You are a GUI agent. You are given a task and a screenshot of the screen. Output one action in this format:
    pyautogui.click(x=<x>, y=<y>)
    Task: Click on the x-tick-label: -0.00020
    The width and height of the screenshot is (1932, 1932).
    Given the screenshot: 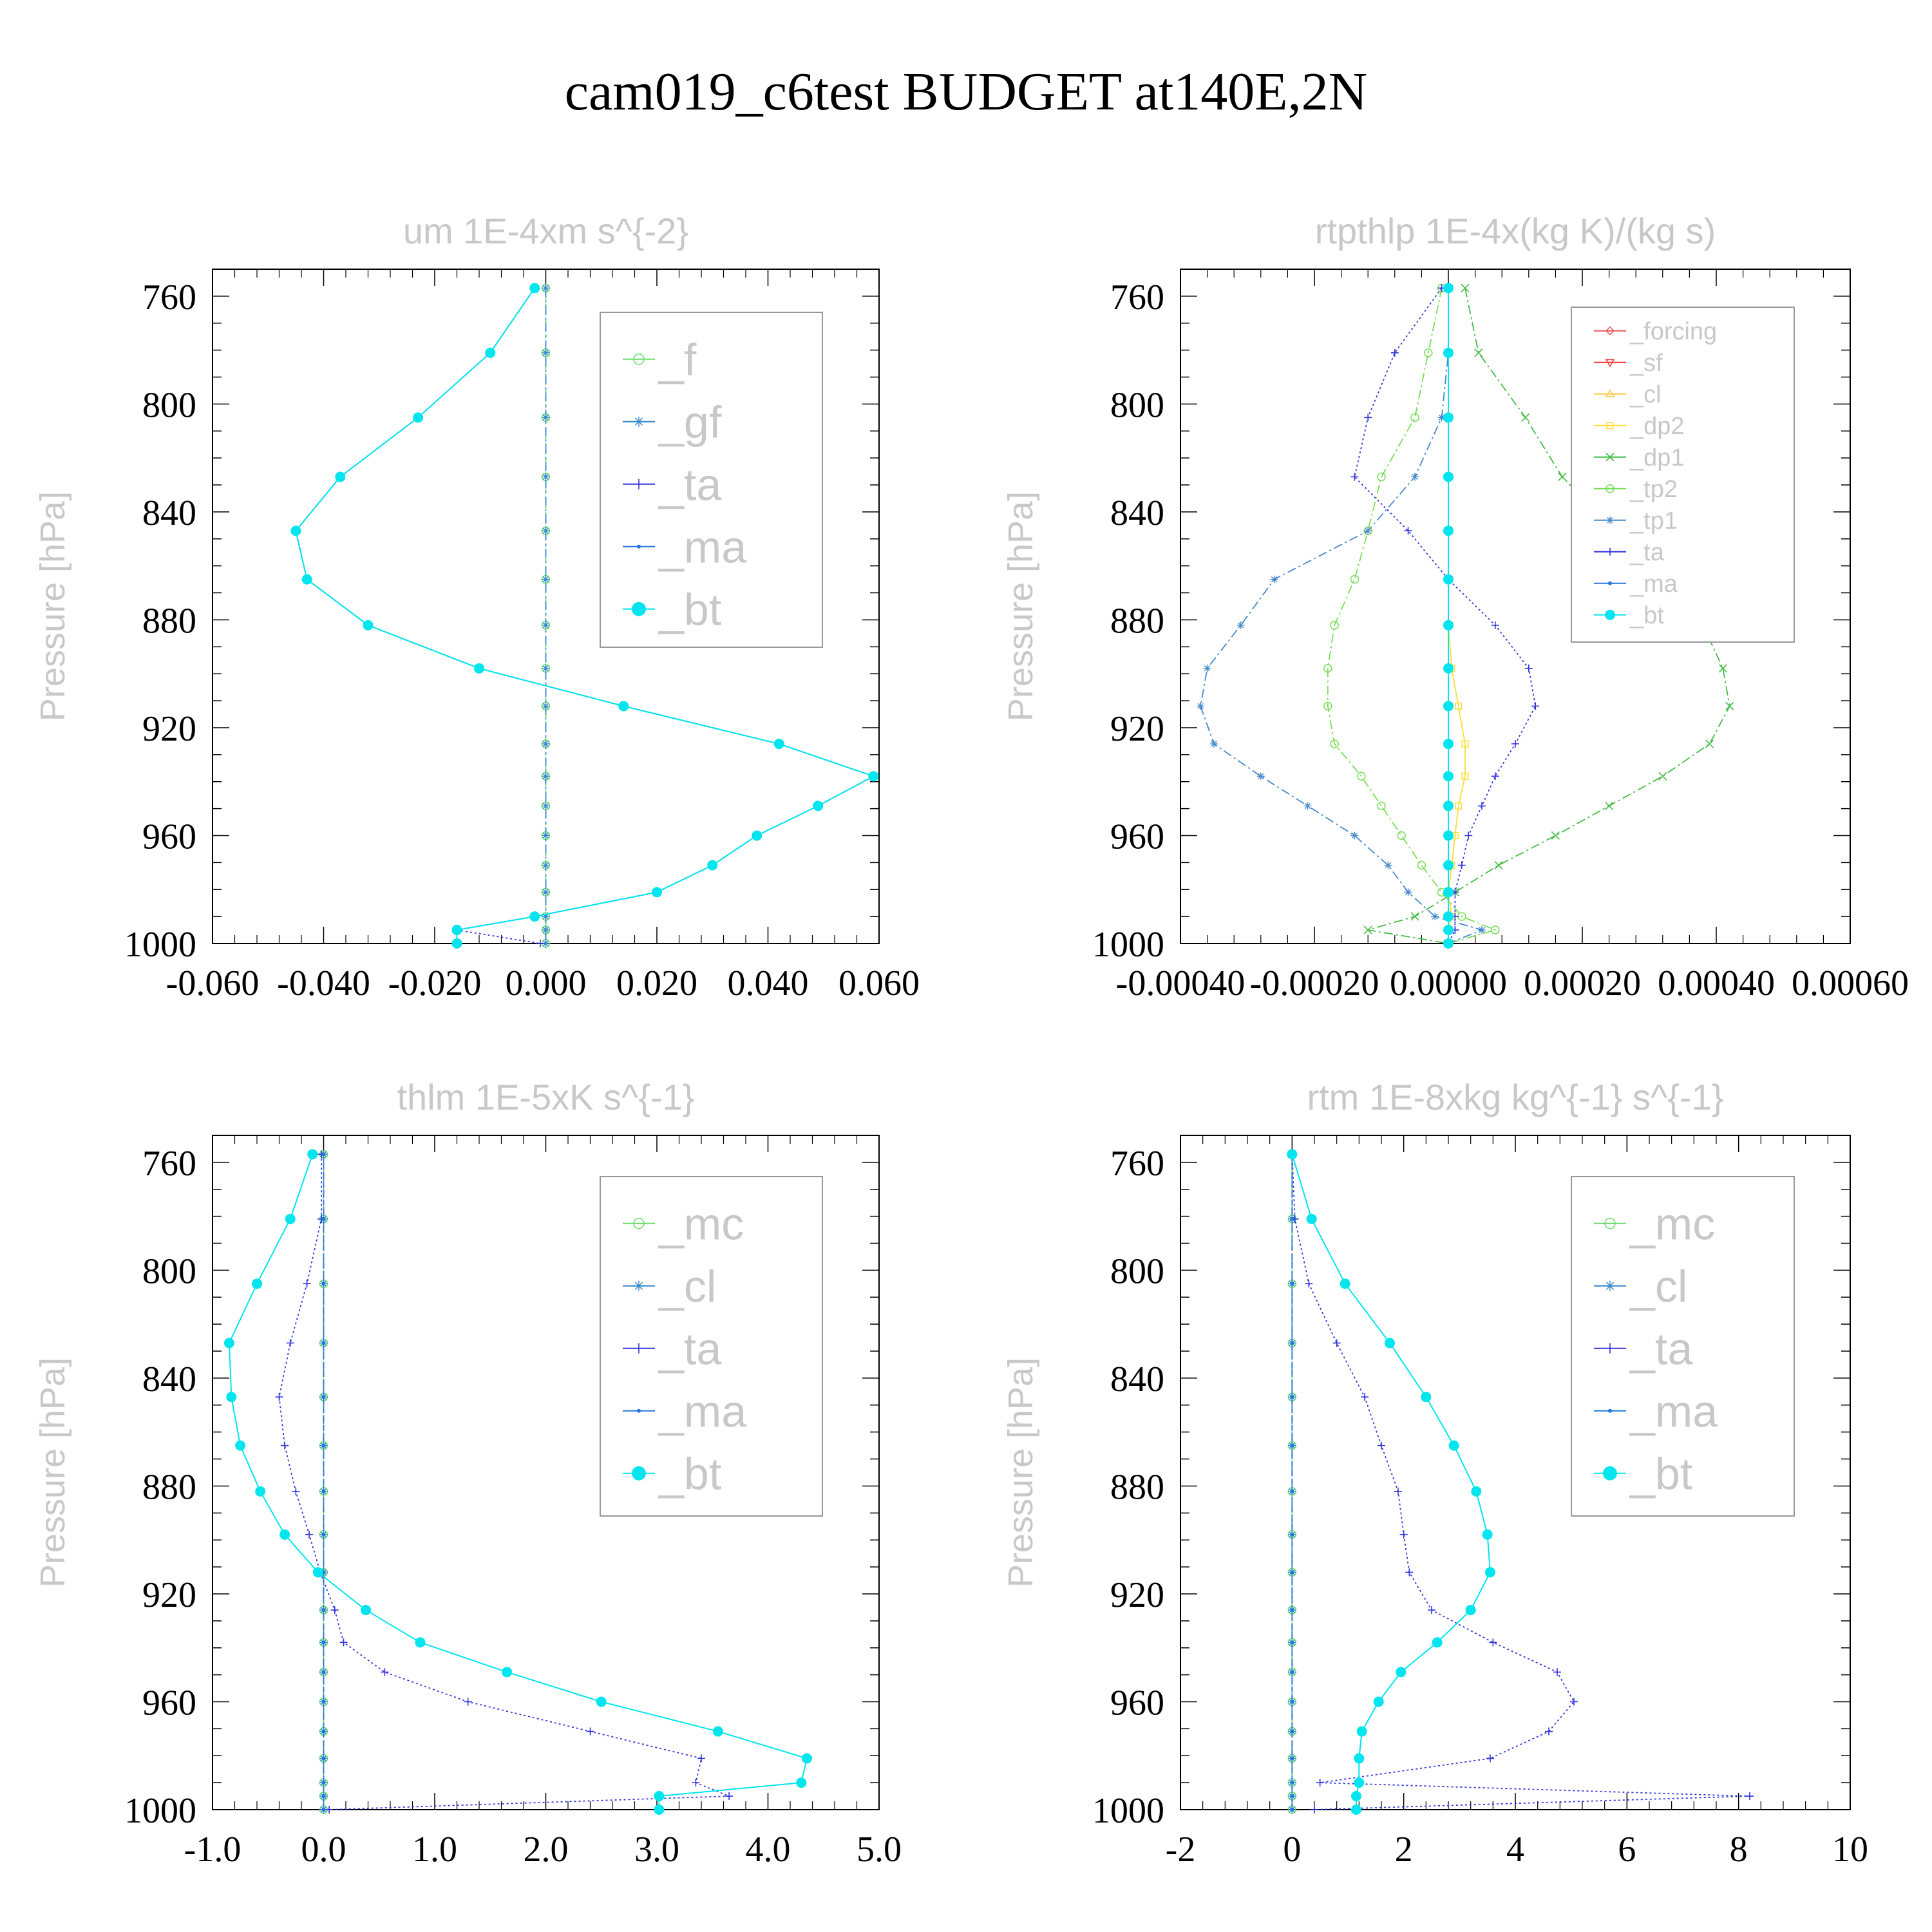 What is the action you would take?
    pyautogui.click(x=1315, y=983)
    